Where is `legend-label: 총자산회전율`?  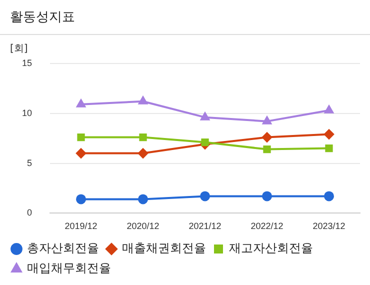
legend-label: 총자산회전율 is located at coordinates (63, 248).